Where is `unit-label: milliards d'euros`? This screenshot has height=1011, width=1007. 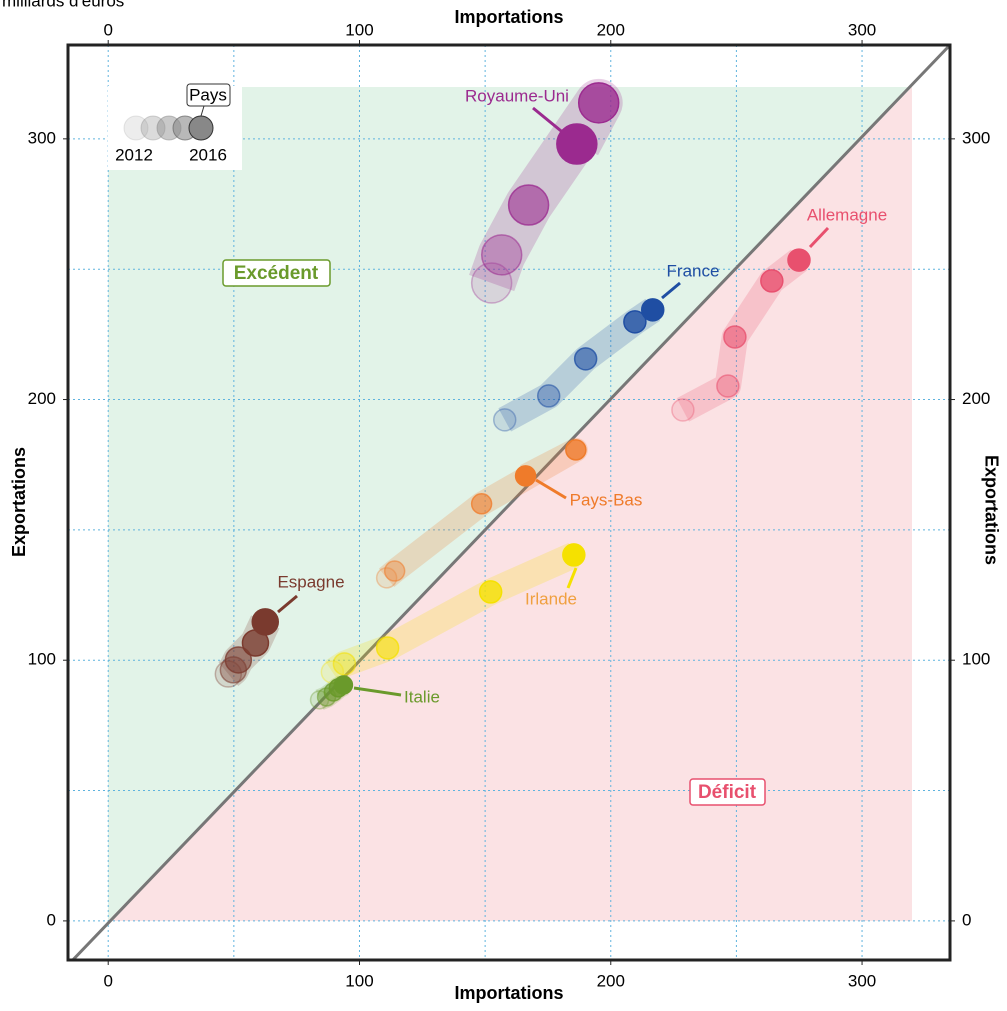
unit-label: milliards d'euros is located at coordinates (63, 5).